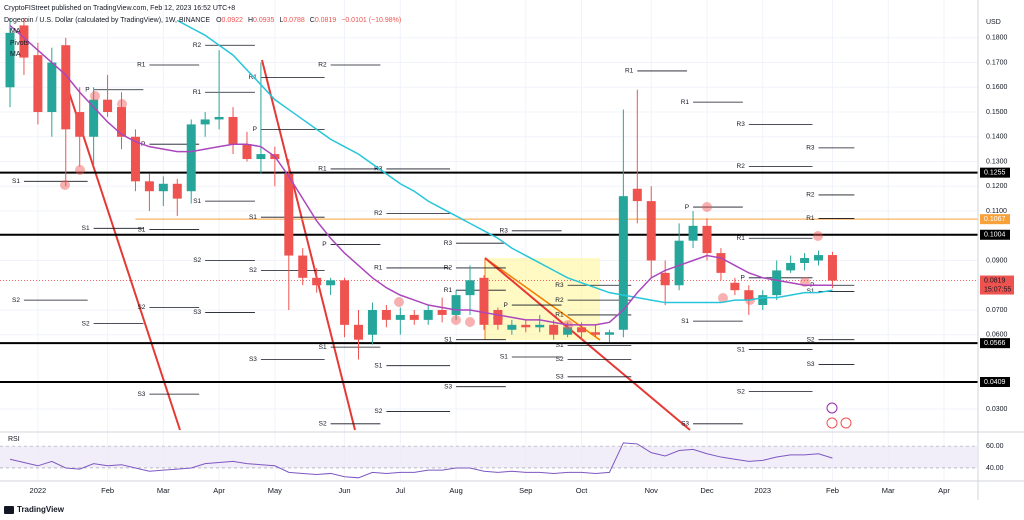  What do you see at coordinates (163, 490) in the screenshot?
I see `x-tick-label: Mar` at bounding box center [163, 490].